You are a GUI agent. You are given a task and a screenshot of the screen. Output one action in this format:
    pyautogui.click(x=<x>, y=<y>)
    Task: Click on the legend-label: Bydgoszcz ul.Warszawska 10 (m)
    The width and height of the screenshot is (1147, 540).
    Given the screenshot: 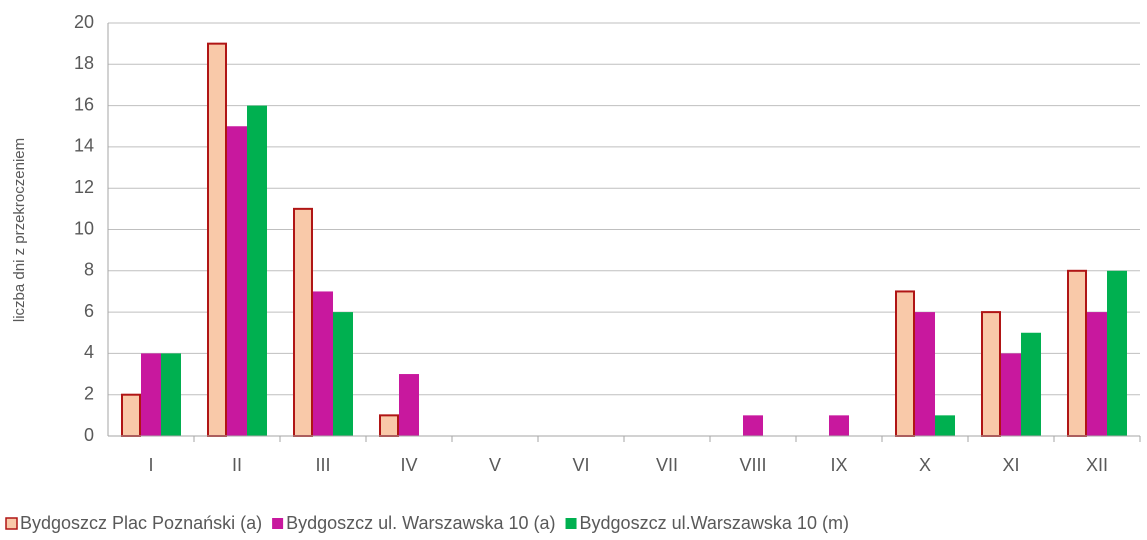 What is the action you would take?
    pyautogui.click(x=714, y=523)
    